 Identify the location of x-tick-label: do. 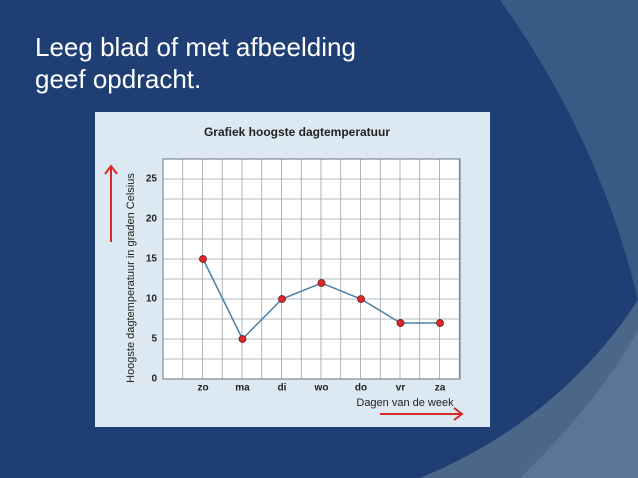
(361, 388).